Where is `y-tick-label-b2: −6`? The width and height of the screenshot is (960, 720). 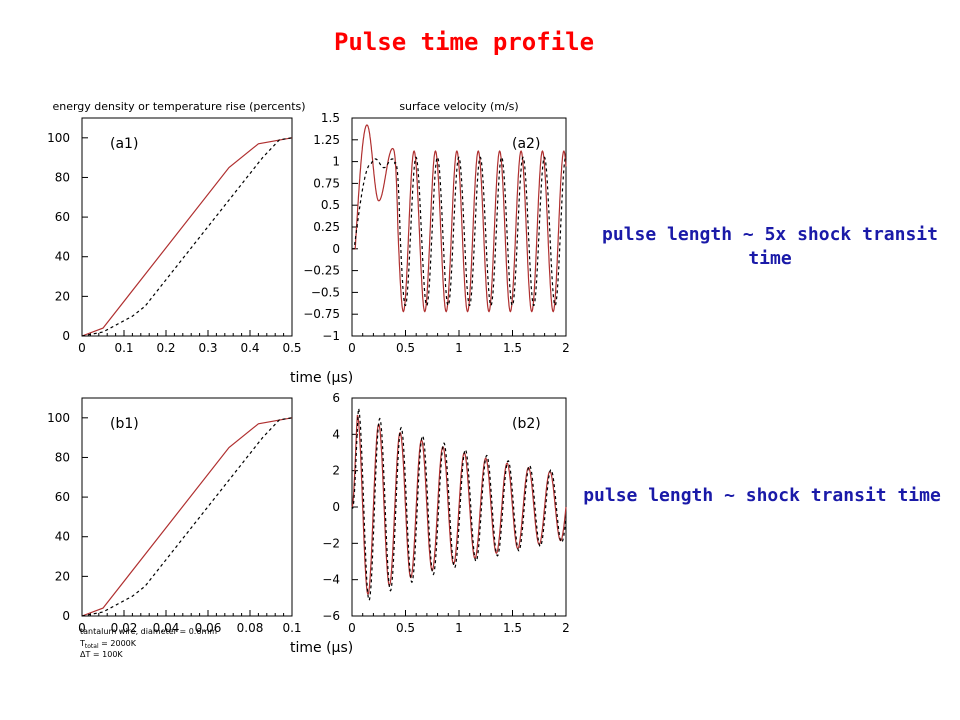
y-tick-label-b2: −6 is located at coordinates (331, 616).